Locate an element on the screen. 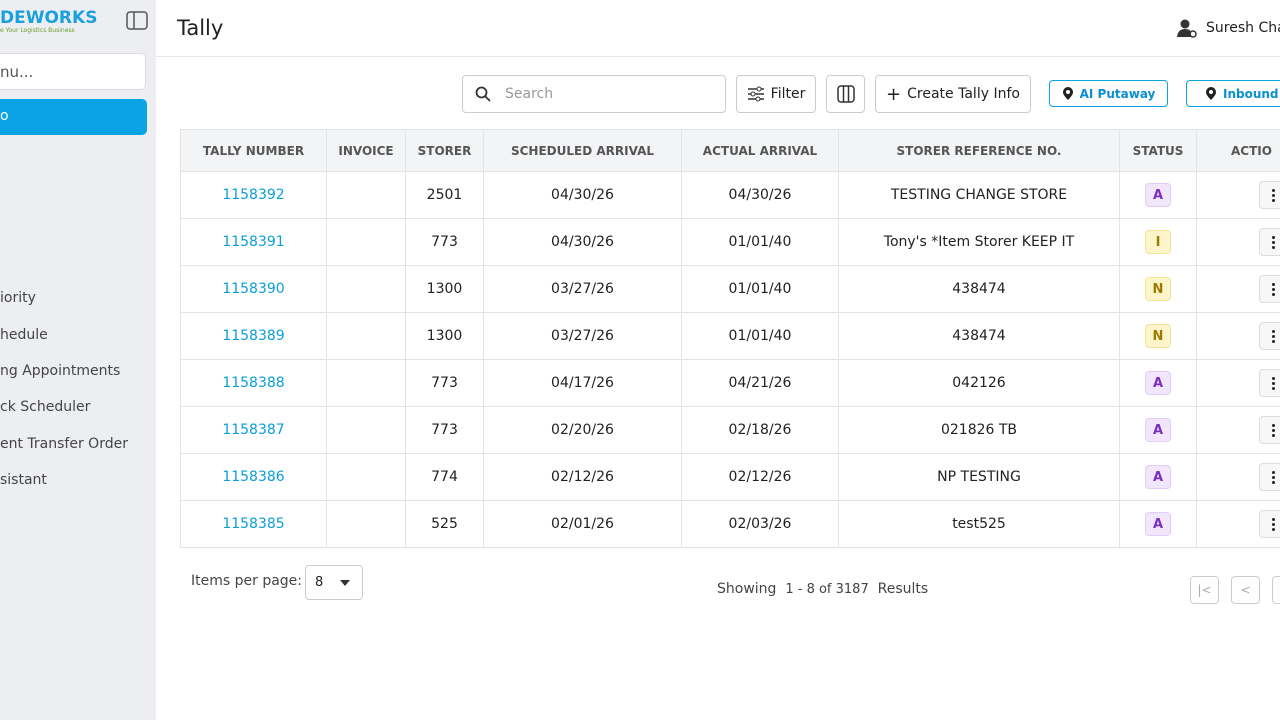 The height and width of the screenshot is (720, 1280). column-header: ACTIO is located at coordinates (1238, 151).